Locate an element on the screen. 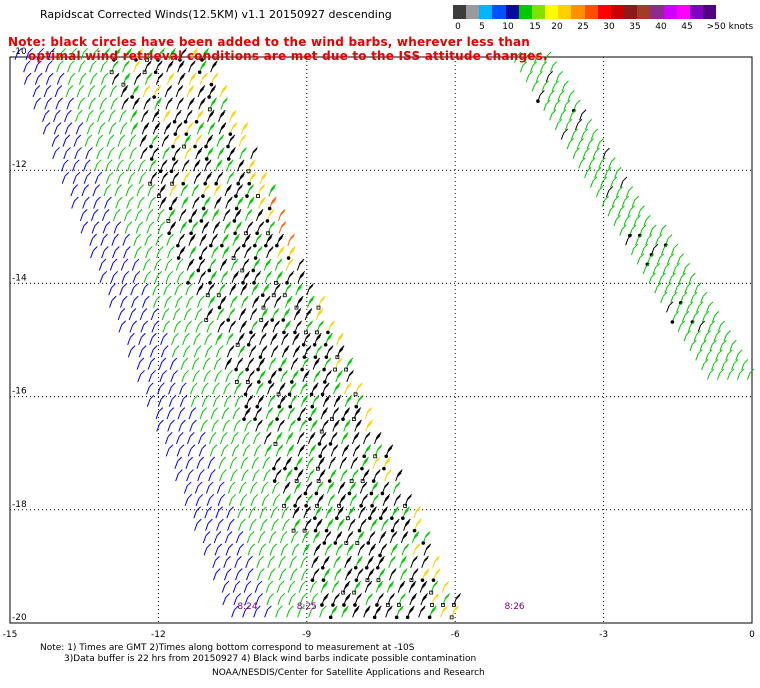 The image size is (760, 688). time-label: 8:26 is located at coordinates (514, 607).